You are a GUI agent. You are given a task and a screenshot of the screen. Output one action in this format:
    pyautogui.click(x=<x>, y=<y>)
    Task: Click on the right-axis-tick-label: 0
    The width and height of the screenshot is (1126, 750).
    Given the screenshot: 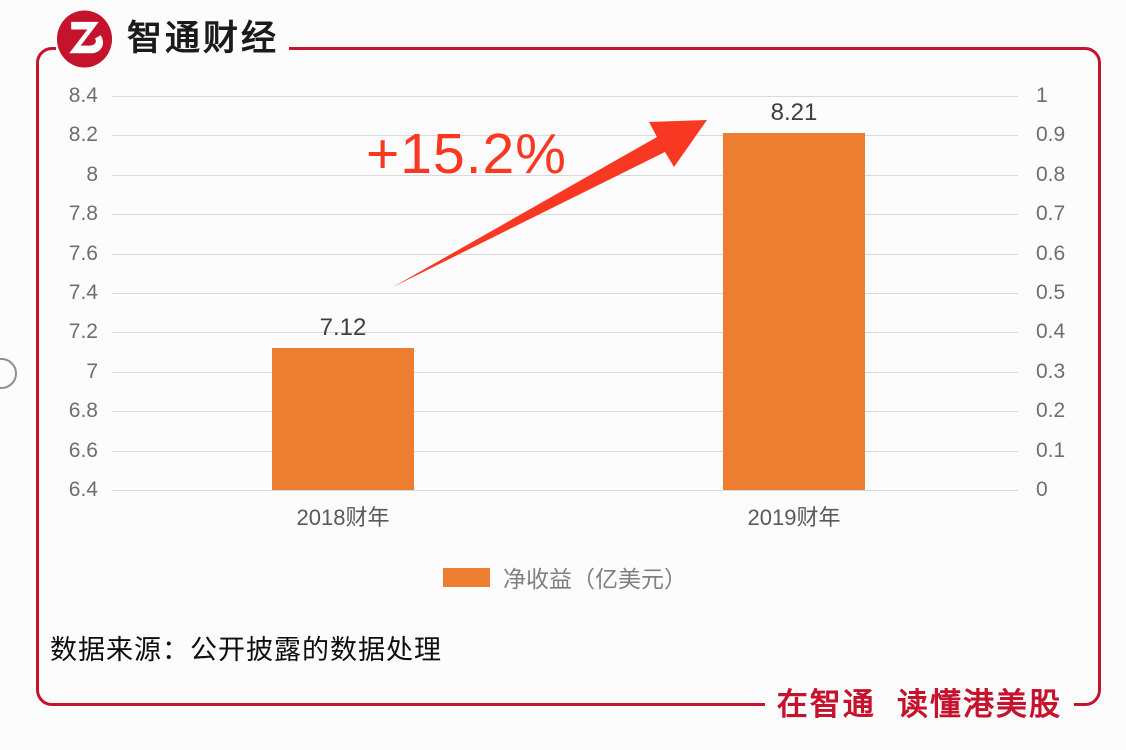 What is the action you would take?
    pyautogui.click(x=1042, y=489)
    